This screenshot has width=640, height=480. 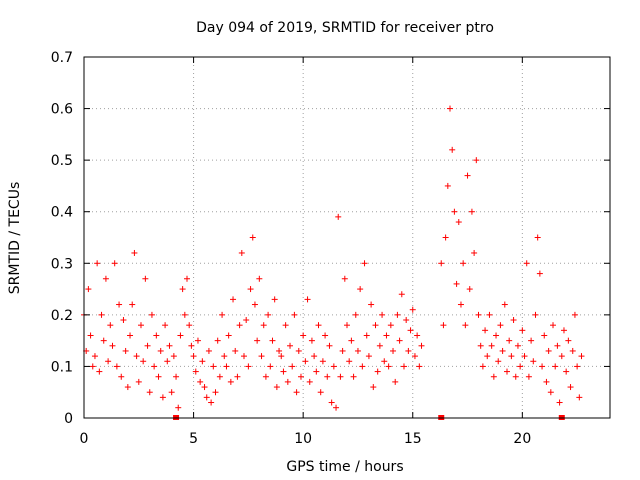 What do you see at coordinates (413, 439) in the screenshot?
I see `x-tick-label: 15` at bounding box center [413, 439].